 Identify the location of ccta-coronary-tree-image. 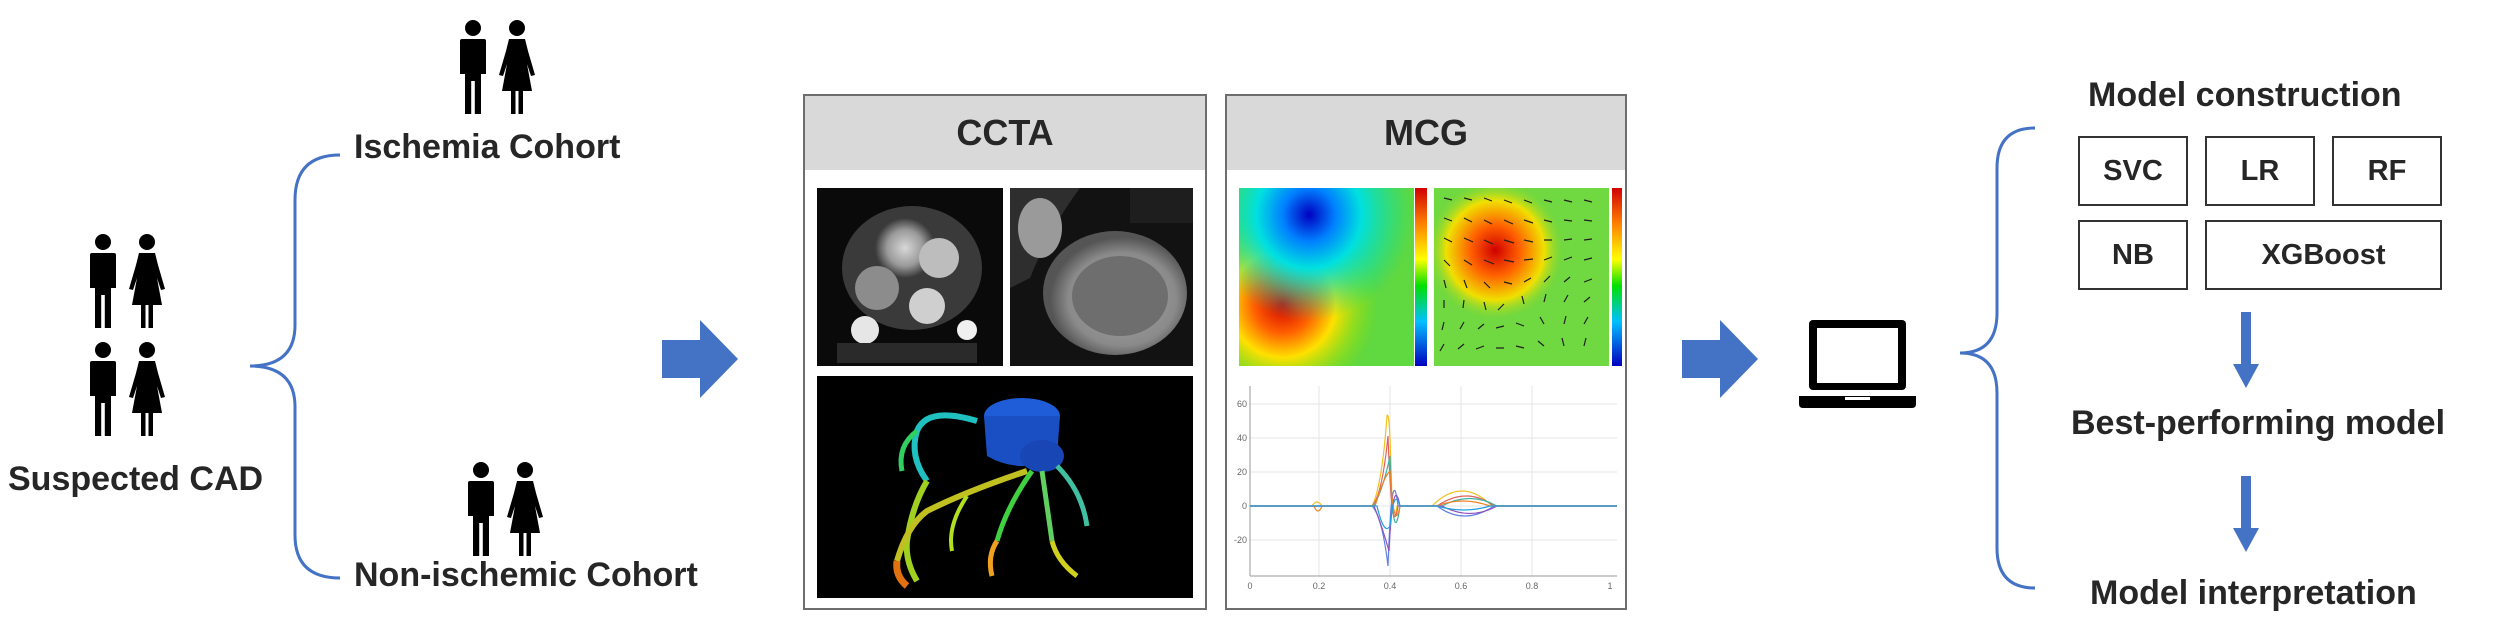
(1005, 487).